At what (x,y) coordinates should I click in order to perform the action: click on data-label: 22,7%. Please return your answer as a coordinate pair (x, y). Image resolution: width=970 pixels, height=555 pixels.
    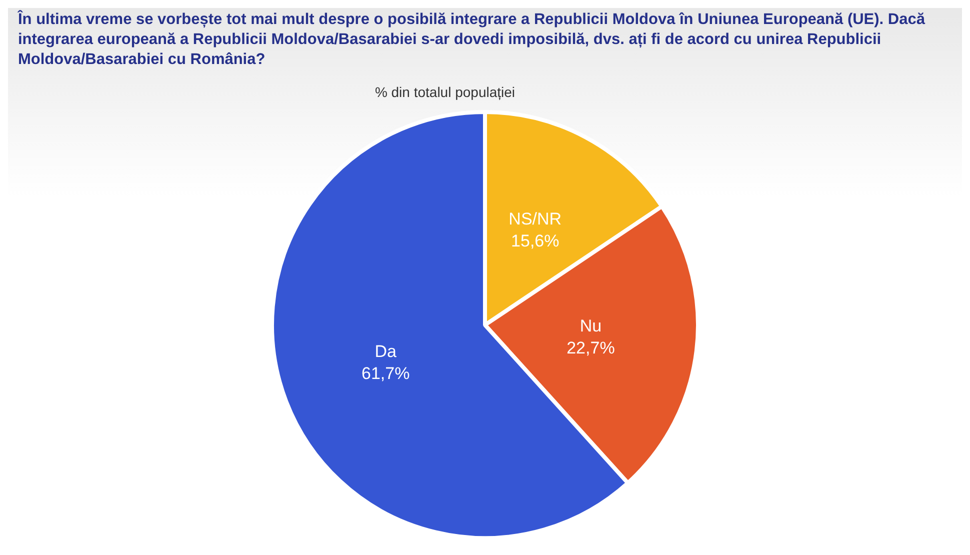
    Looking at the image, I should click on (590, 348).